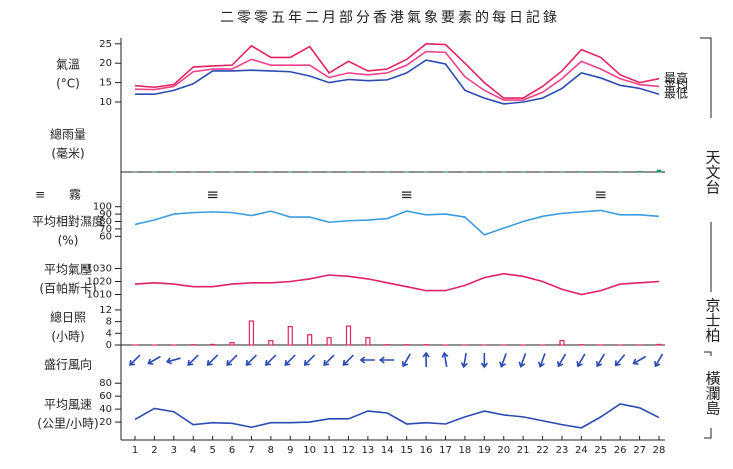  What do you see at coordinates (387, 450) in the screenshot?
I see `x-tick-label: 14` at bounding box center [387, 450].